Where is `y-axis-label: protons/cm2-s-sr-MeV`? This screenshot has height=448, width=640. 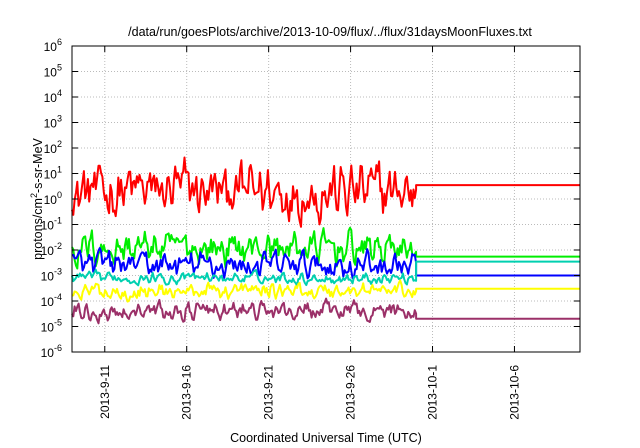 y-axis-label: protons/cm2-s-sr-MeV is located at coordinates (37, 198).